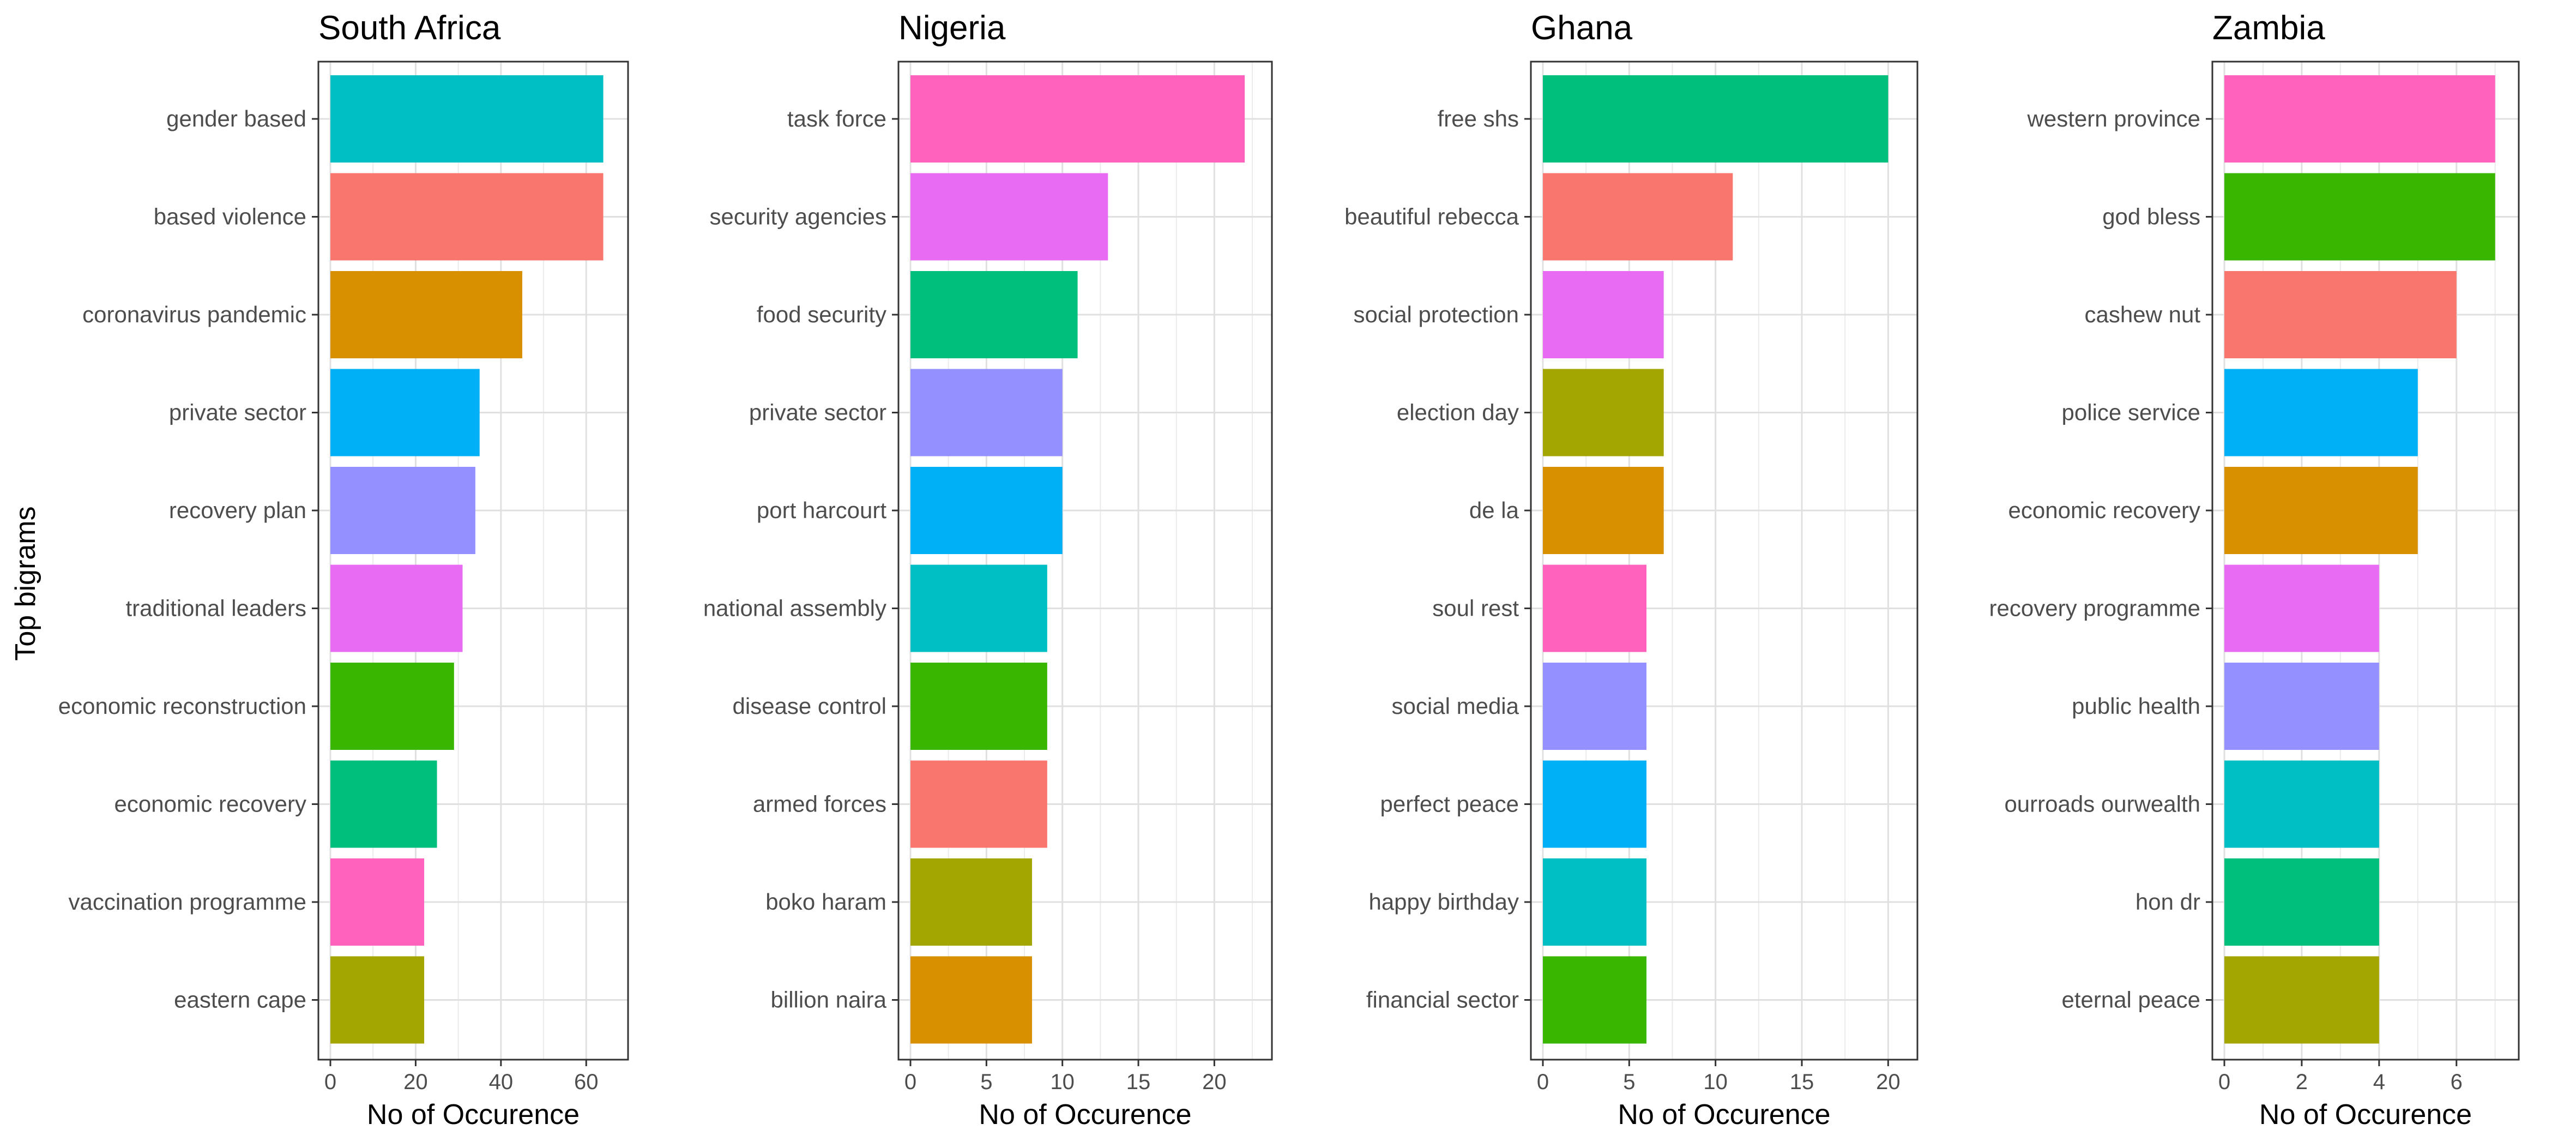 This screenshot has height=1148, width=2576. What do you see at coordinates (1638, 217) in the screenshot?
I see `bar-beautiful-rebecca` at bounding box center [1638, 217].